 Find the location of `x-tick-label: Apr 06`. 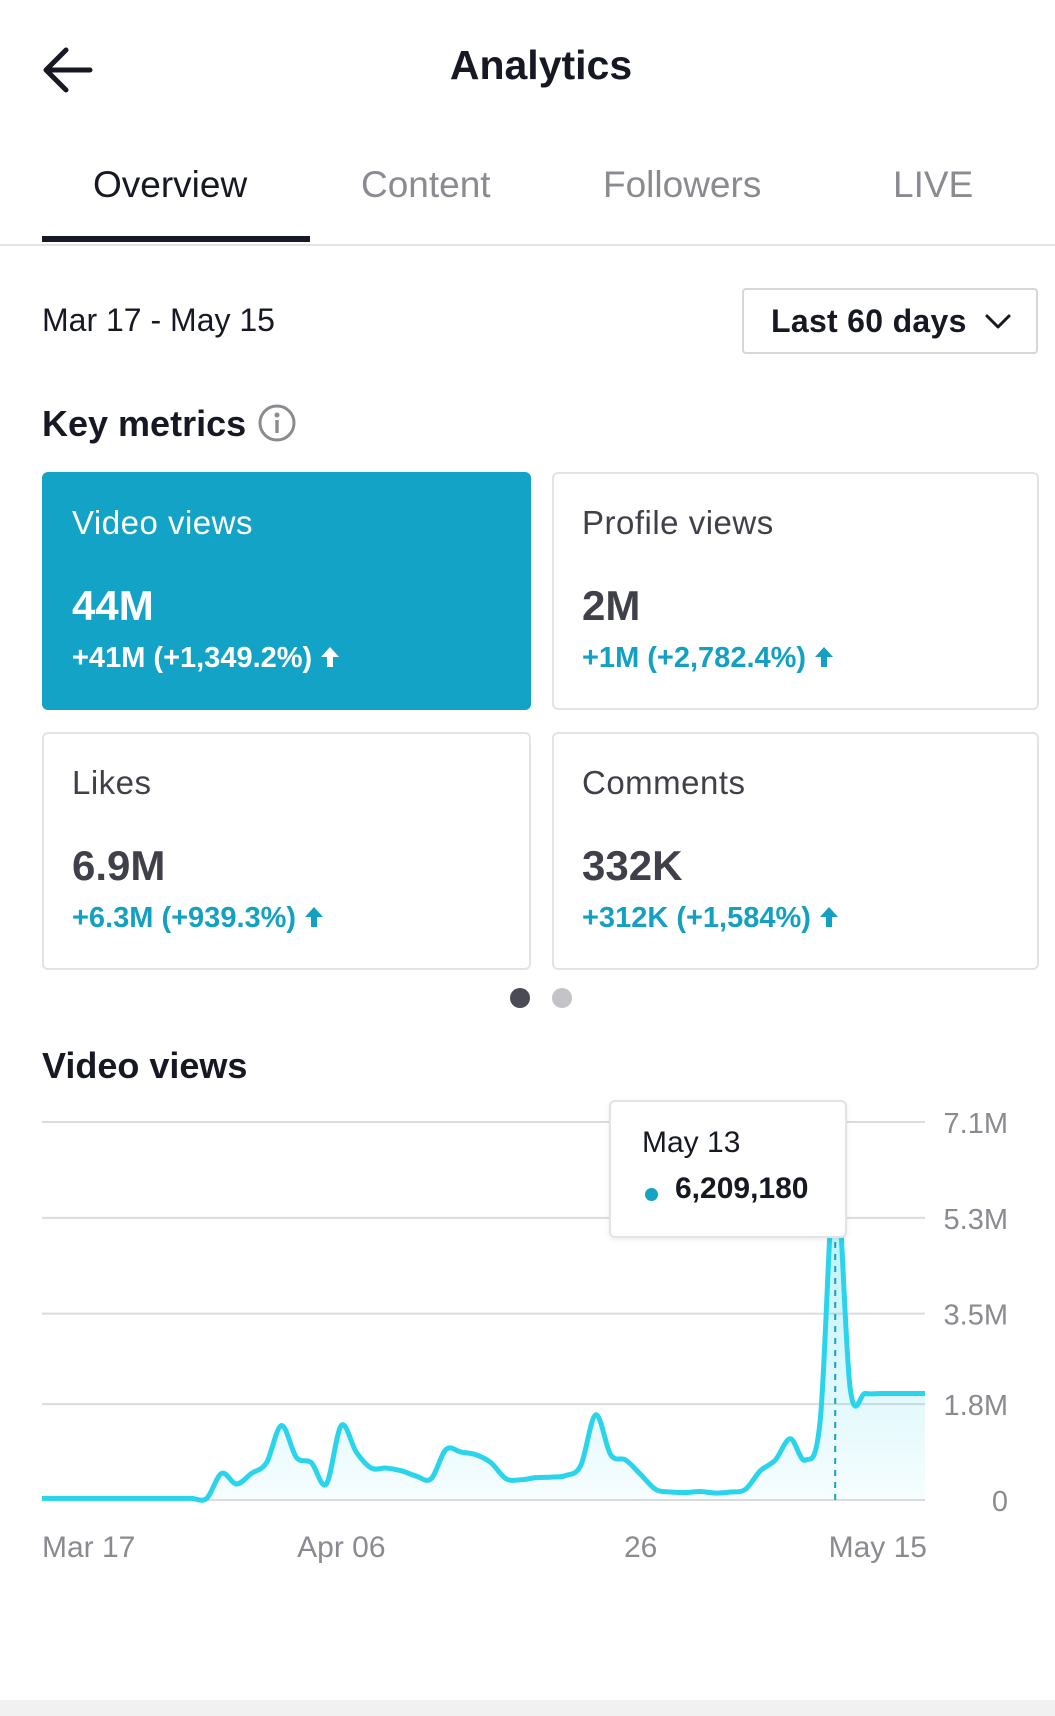

x-tick-label: Apr 06 is located at coordinates (341, 1547).